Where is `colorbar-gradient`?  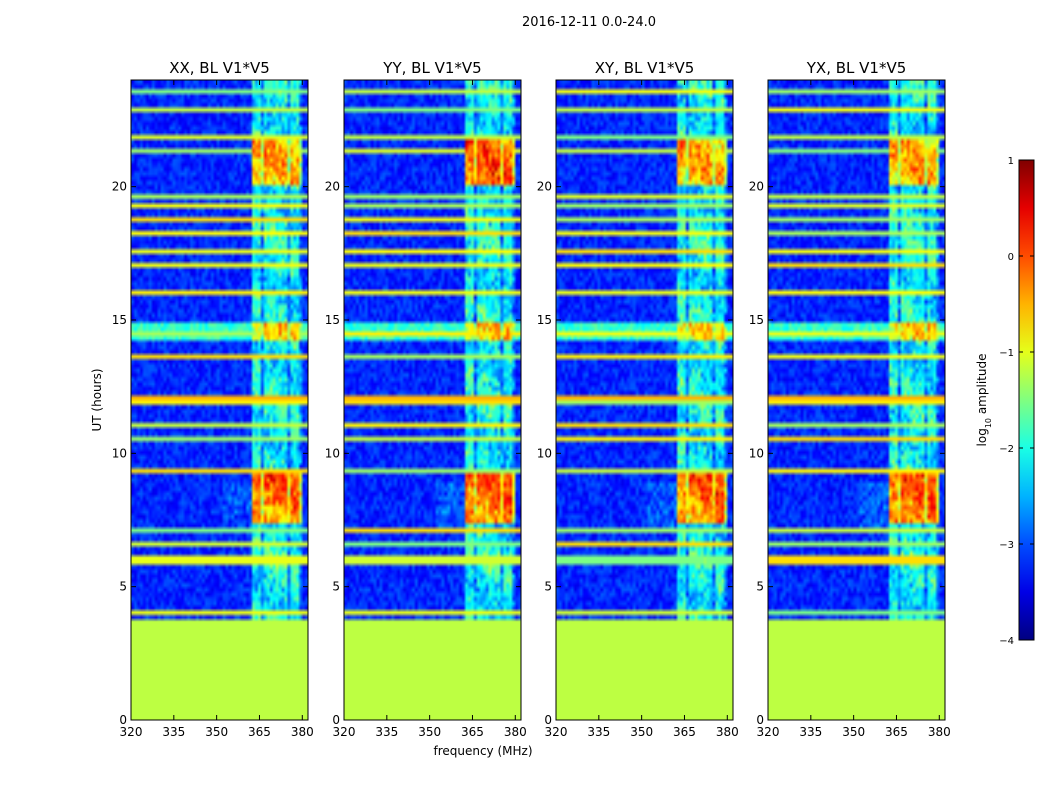 colorbar-gradient is located at coordinates (1026, 400).